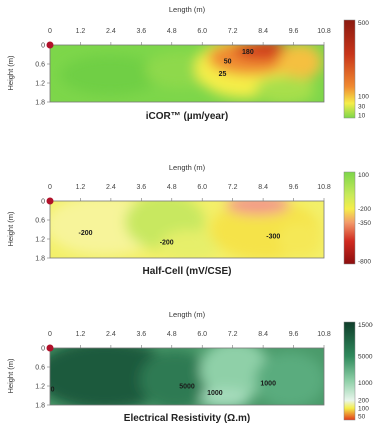  Describe the element at coordinates (42, 75) in the screenshot. I see `y-ticks-1: 0 0.6 1.2 1.8` at that location.